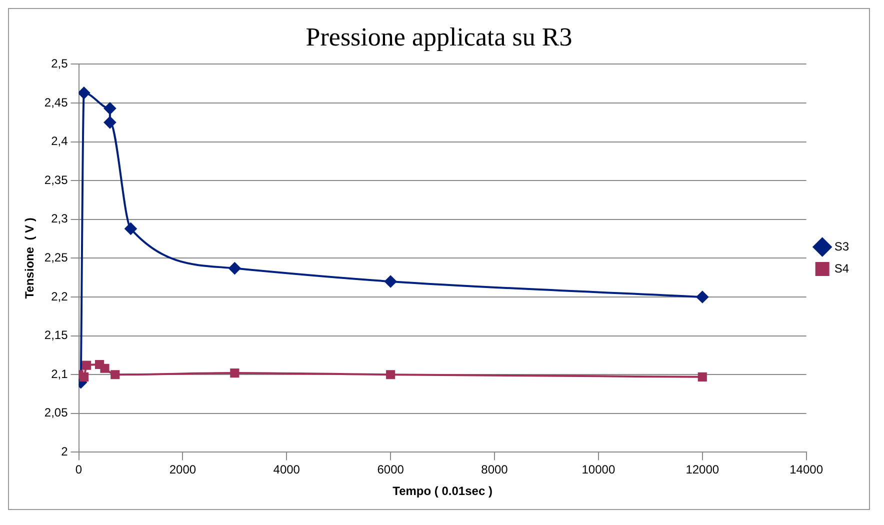 The image size is (884, 525). What do you see at coordinates (59, 296) in the screenshot?
I see `y-tick-label: 2,2` at bounding box center [59, 296].